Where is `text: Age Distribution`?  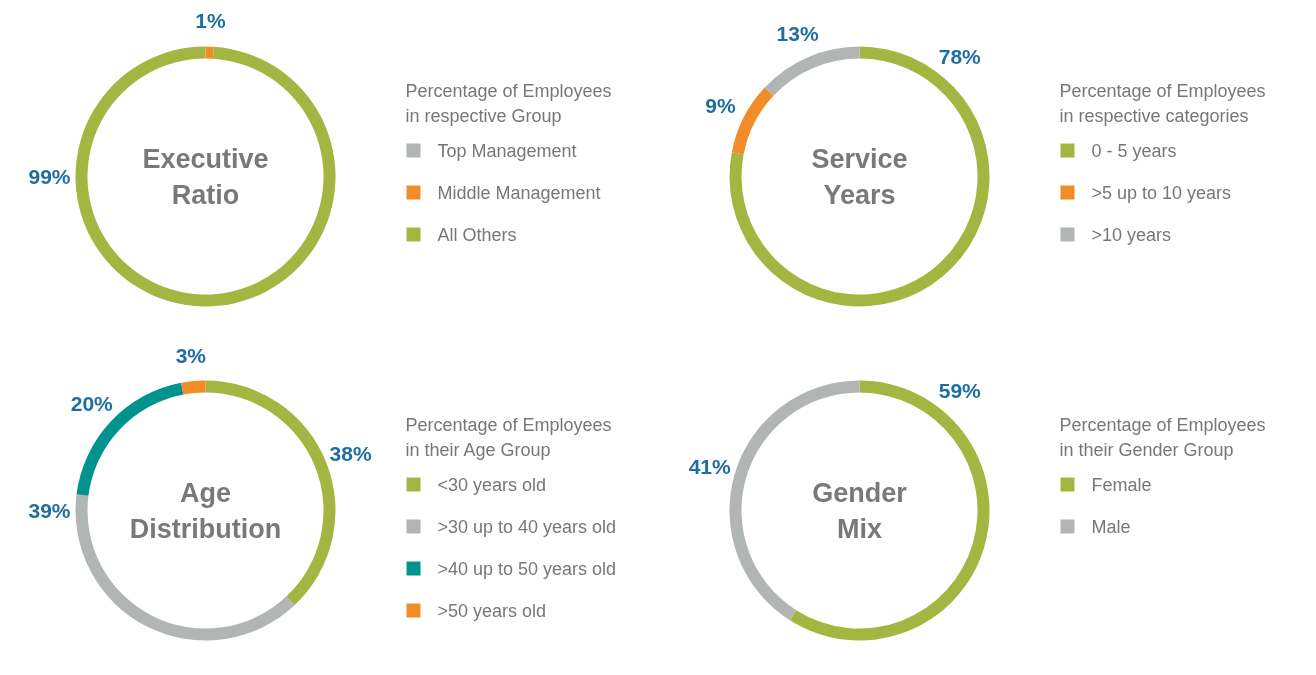
text: Age Distribution is located at coordinates (205, 510).